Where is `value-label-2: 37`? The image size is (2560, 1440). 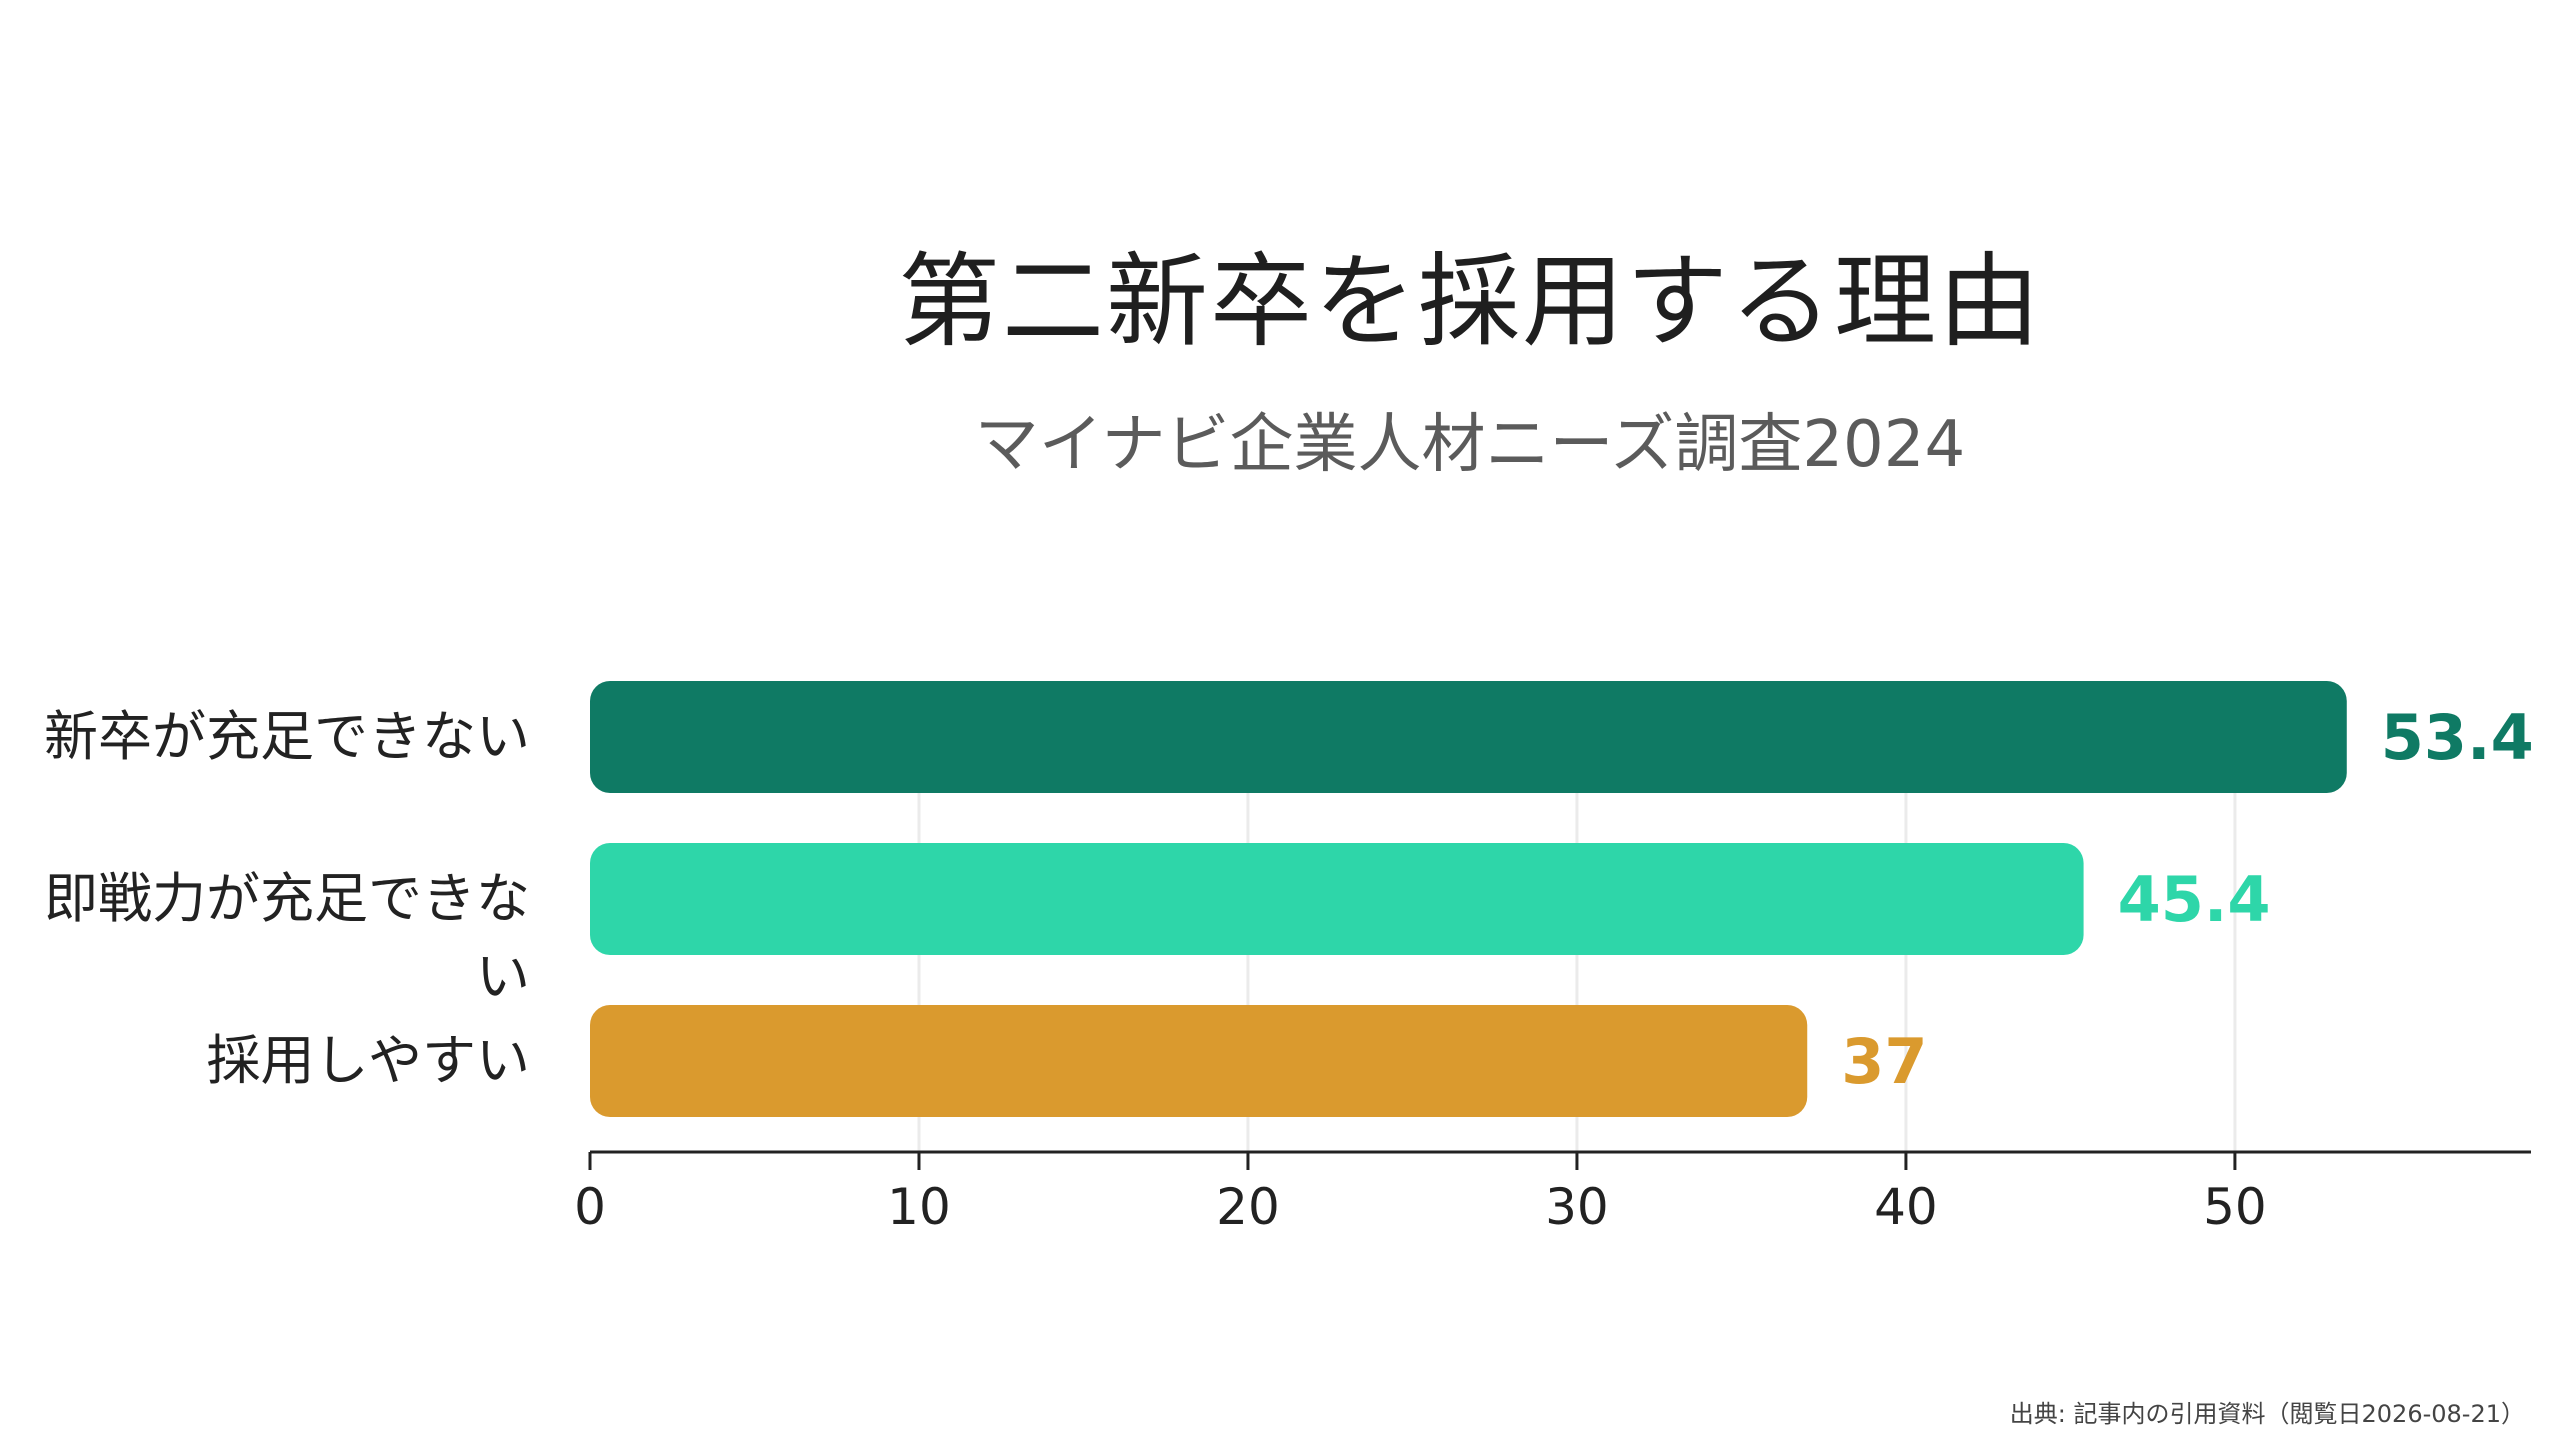
value-label-2: 37 is located at coordinates (1884, 1061).